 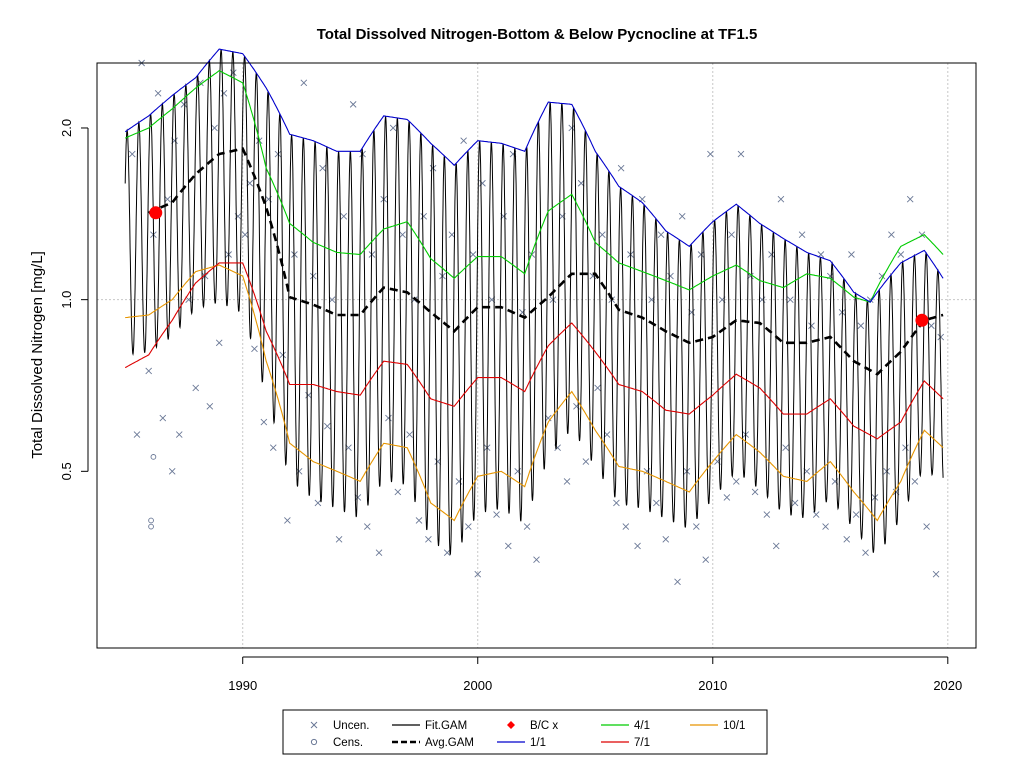 What do you see at coordinates (66, 128) in the screenshot?
I see `y-tick-label: 2.0` at bounding box center [66, 128].